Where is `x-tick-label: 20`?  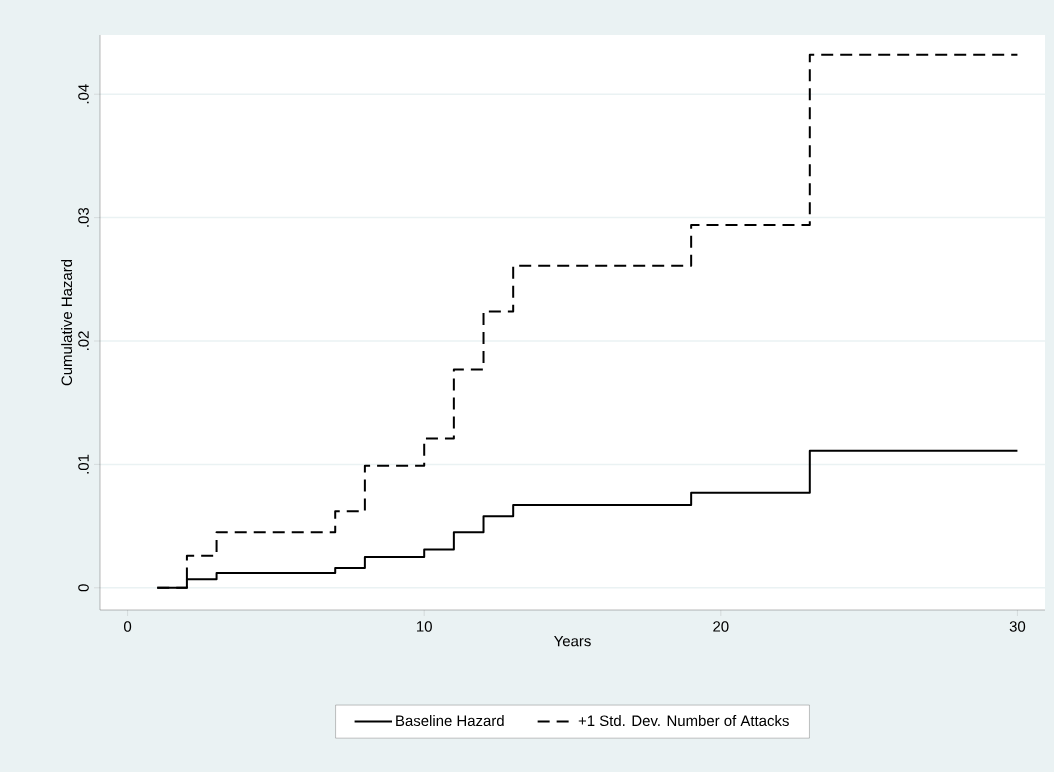
x-tick-label: 20 is located at coordinates (721, 626).